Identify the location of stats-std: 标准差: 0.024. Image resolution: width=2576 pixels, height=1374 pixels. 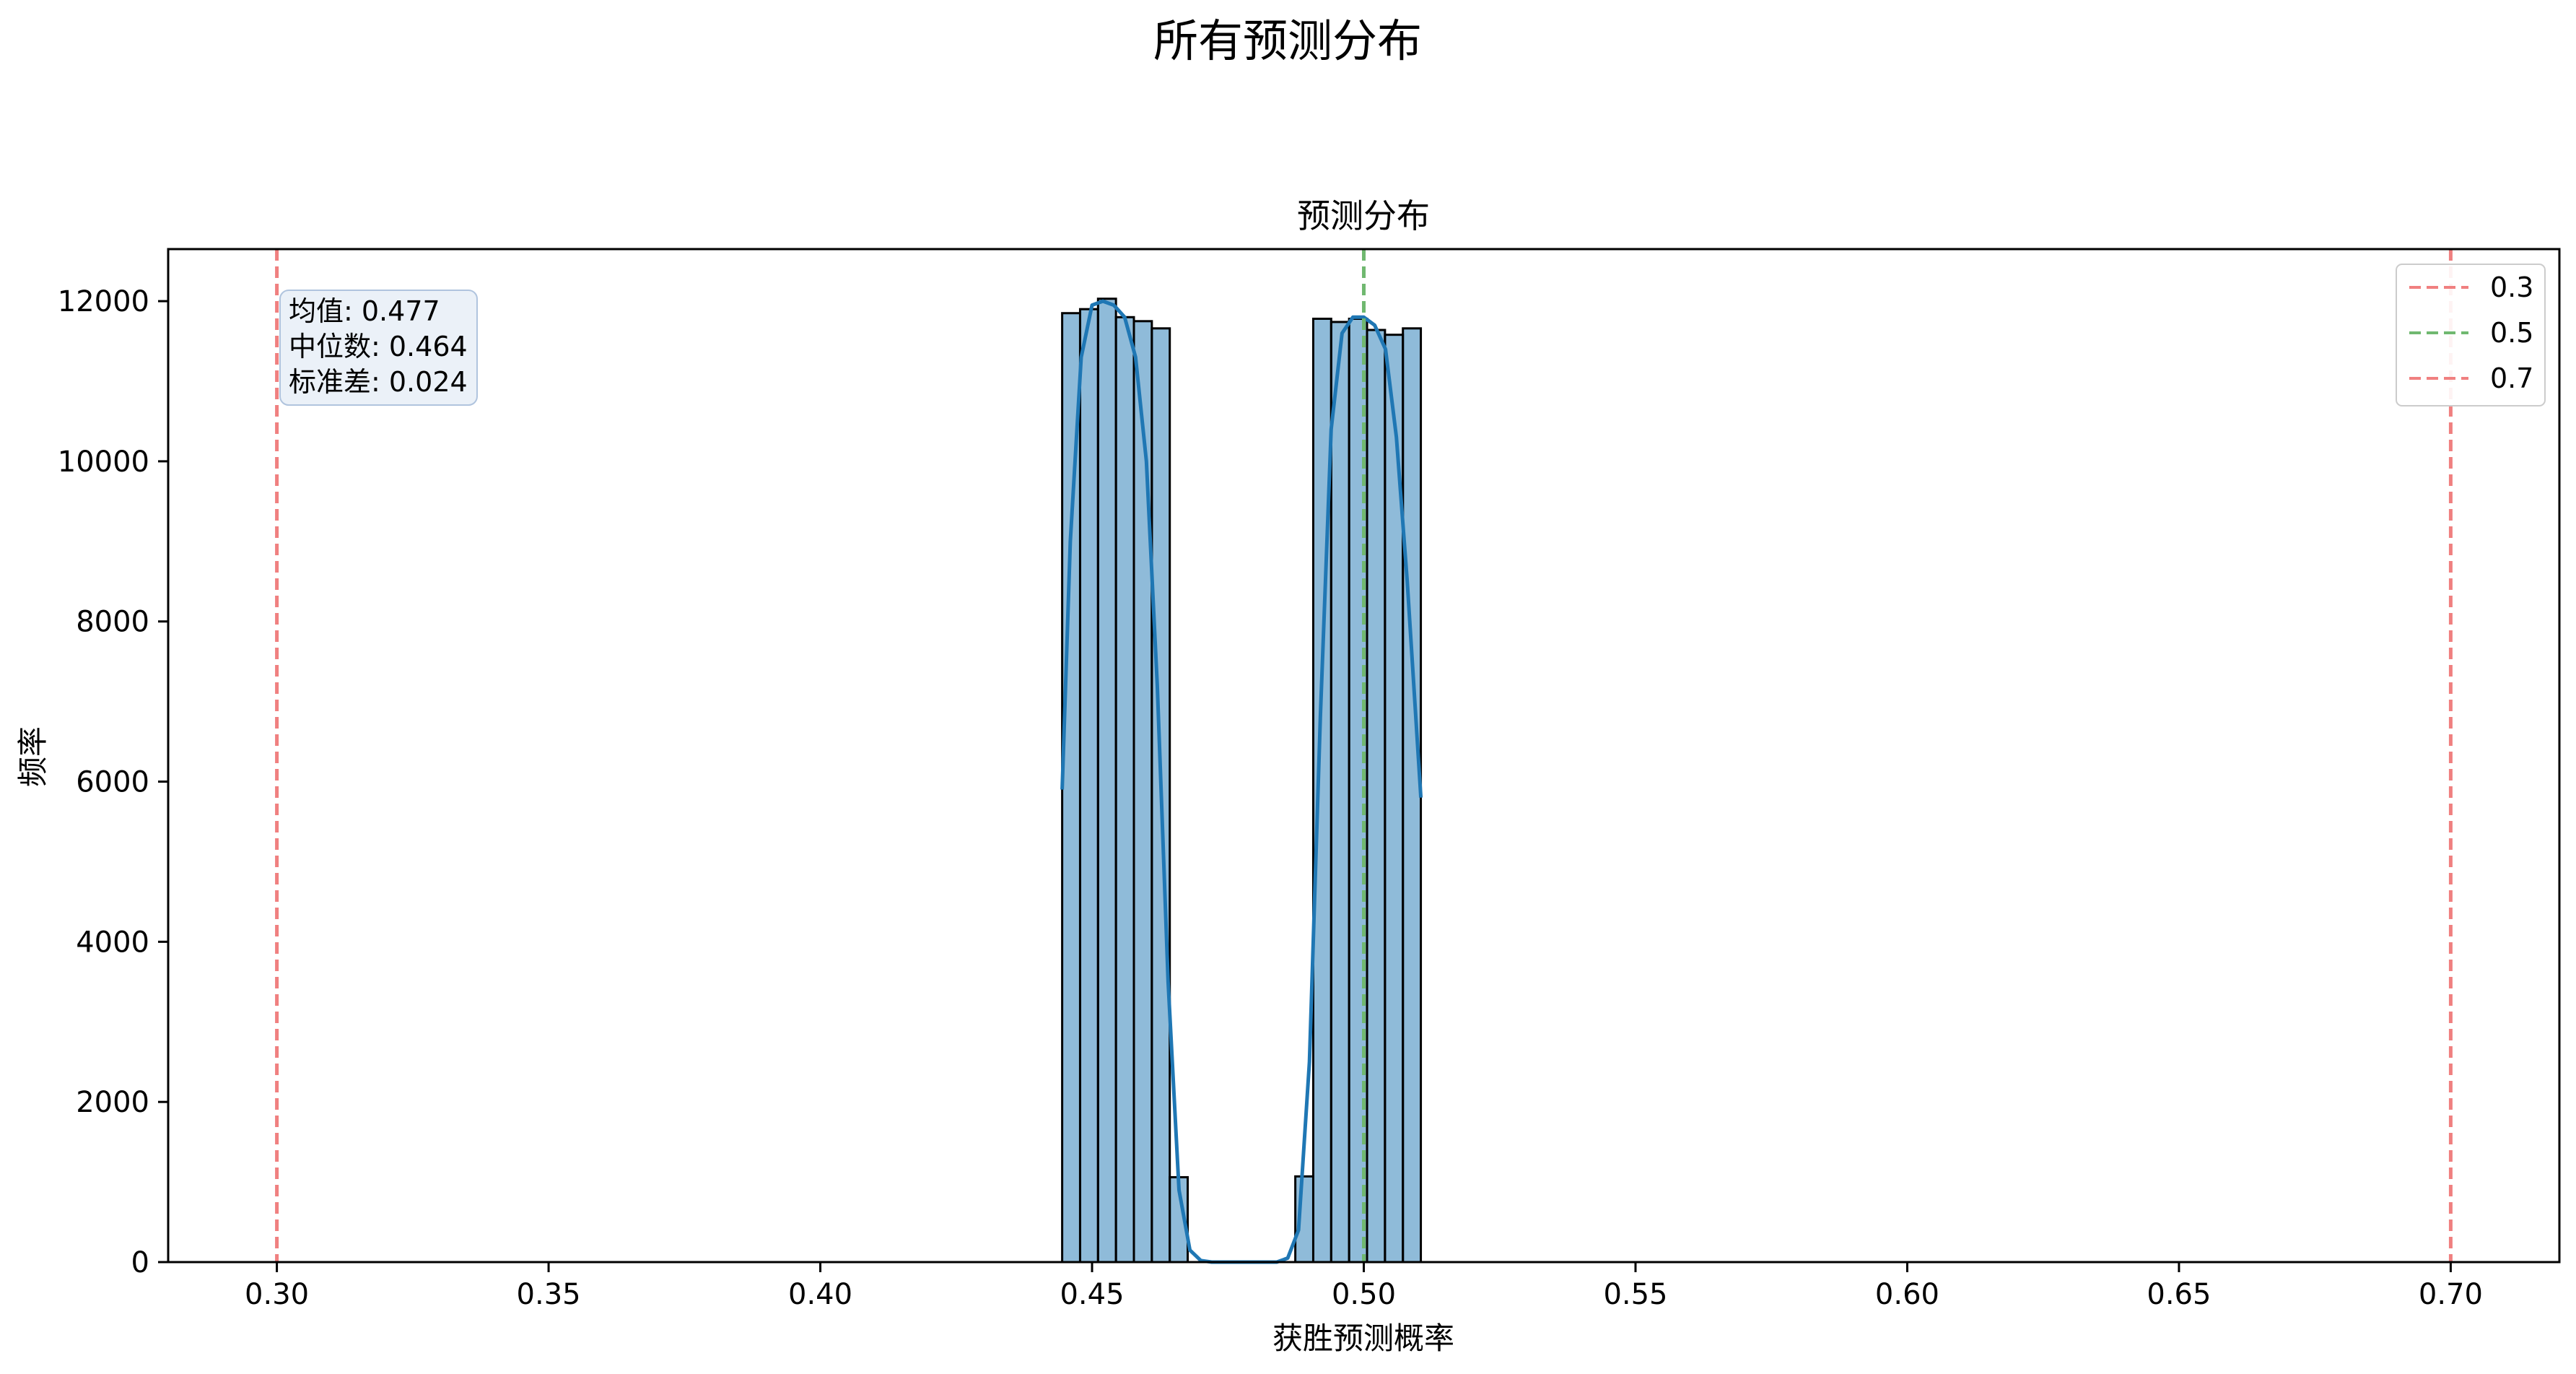
(378, 382).